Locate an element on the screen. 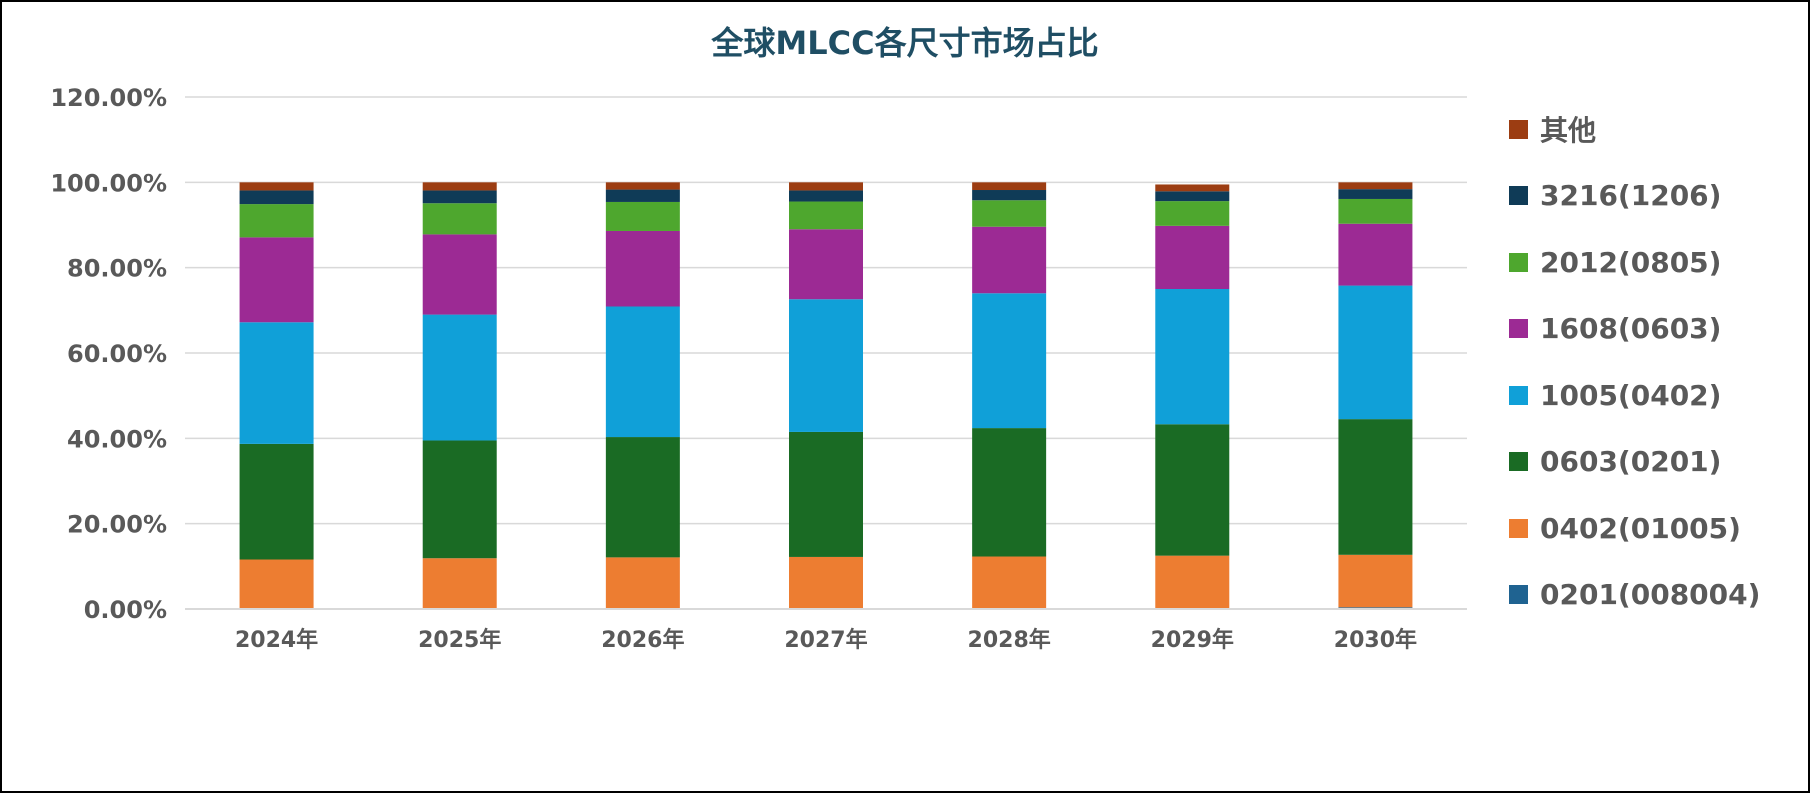 This screenshot has height=793, width=1810. x-tick-label: 2024年 is located at coordinates (276, 640).